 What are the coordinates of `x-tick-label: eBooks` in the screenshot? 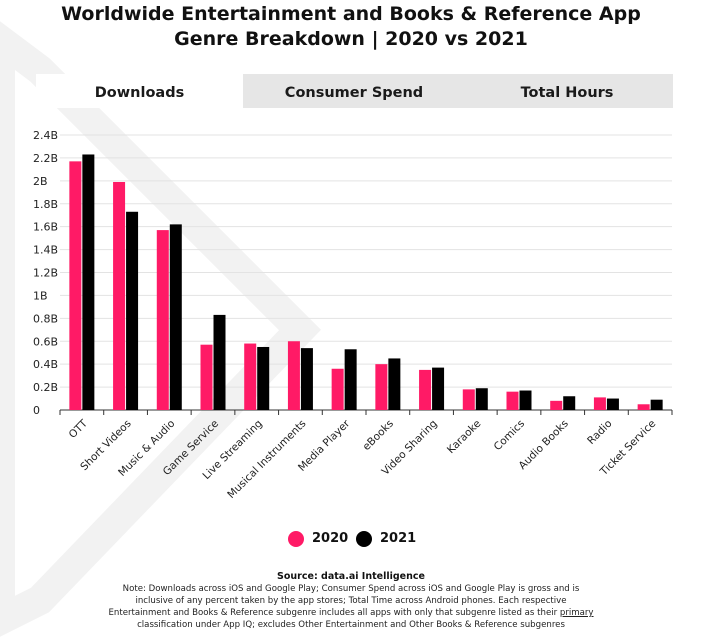 It's located at (378, 435).